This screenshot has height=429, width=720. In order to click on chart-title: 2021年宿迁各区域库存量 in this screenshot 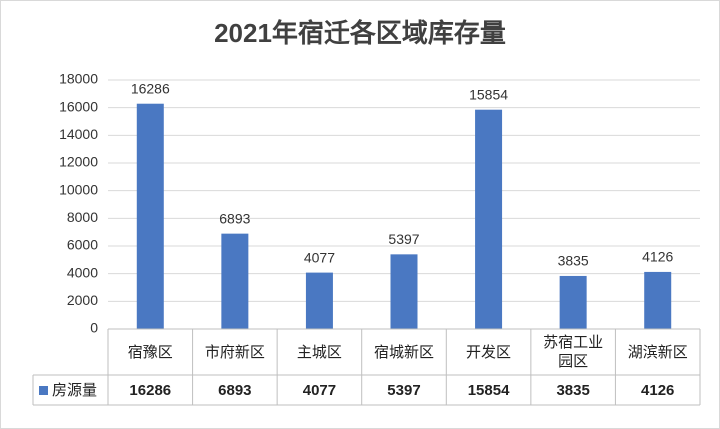, I will do `click(360, 33)`.